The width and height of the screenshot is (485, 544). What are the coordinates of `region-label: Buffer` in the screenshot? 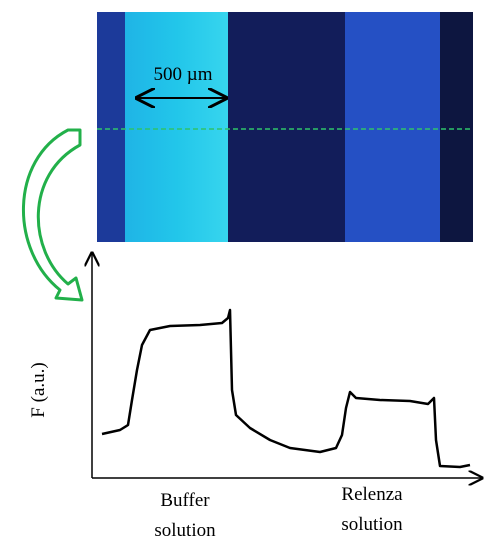 It's located at (185, 500).